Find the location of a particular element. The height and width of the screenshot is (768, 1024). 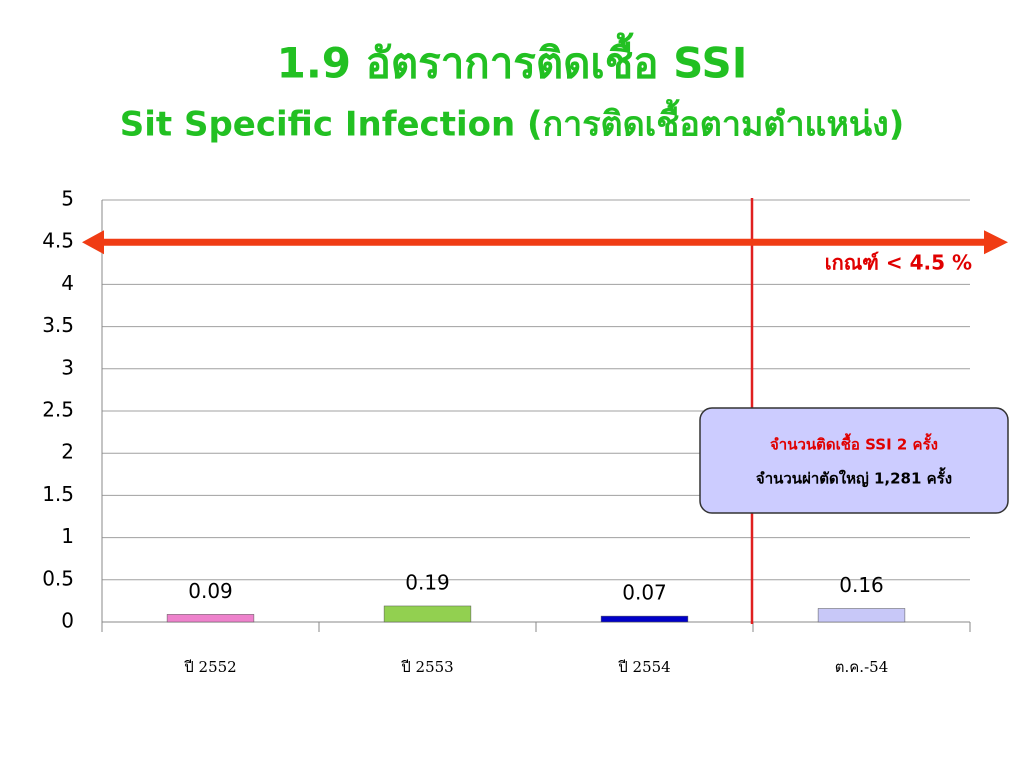

annotation: จำนวนผ่าตัดใหญ่ 1,281 ครั้ง is located at coordinates (854, 477).